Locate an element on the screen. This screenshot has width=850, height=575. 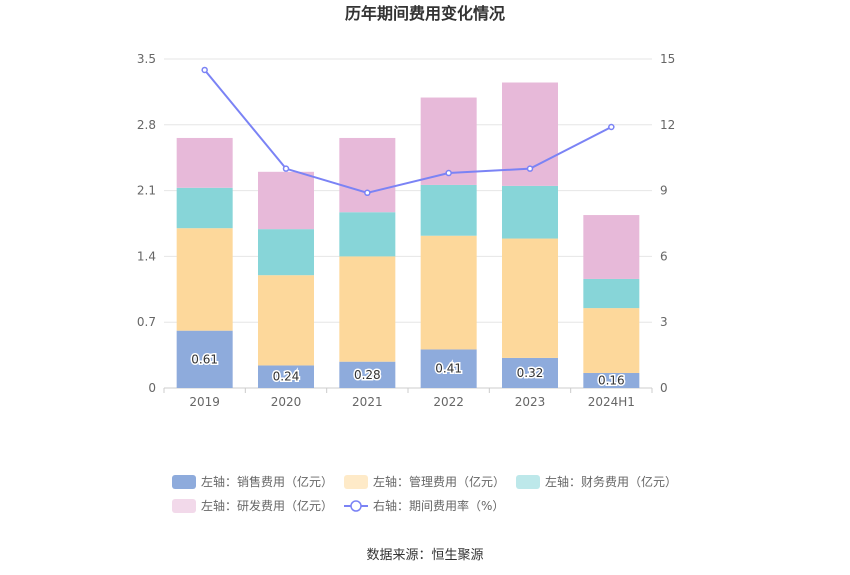
bar-value-label: 0.32 is located at coordinates (530, 373).